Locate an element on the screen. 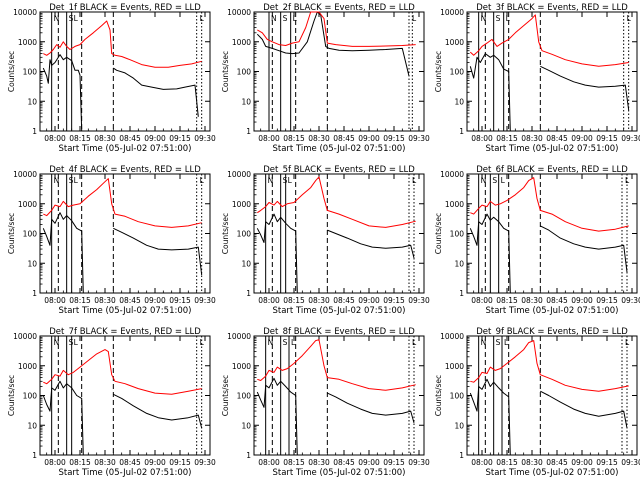 This screenshot has height=480, width=640. chart-title: Det_6f BLACK = Events, RED = LLD is located at coordinates (552, 170).